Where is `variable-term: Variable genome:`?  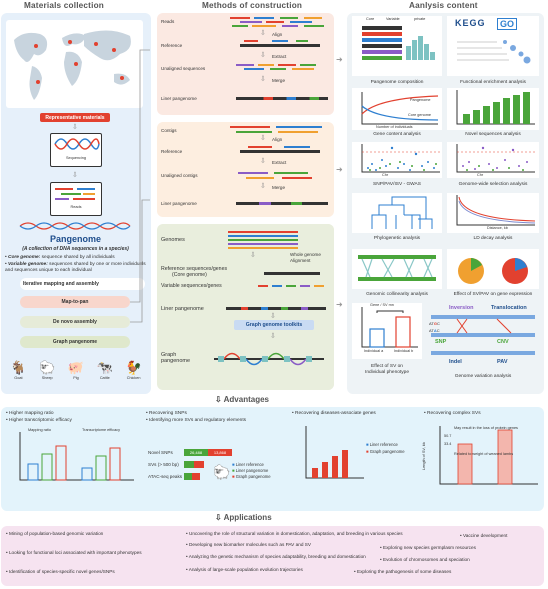
variable-term: Variable genome: is located at coordinates (28, 264).